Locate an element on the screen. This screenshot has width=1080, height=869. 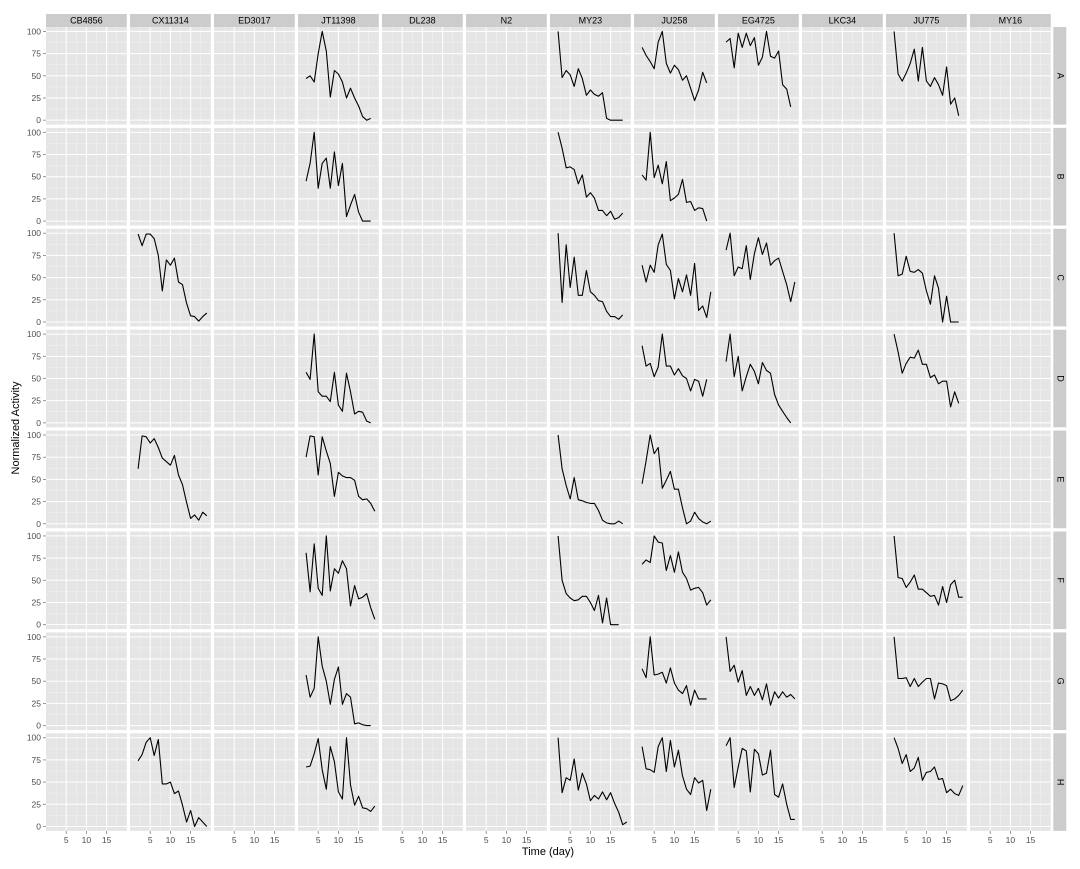
column-strip-JT11398 is located at coordinates (338, 20).